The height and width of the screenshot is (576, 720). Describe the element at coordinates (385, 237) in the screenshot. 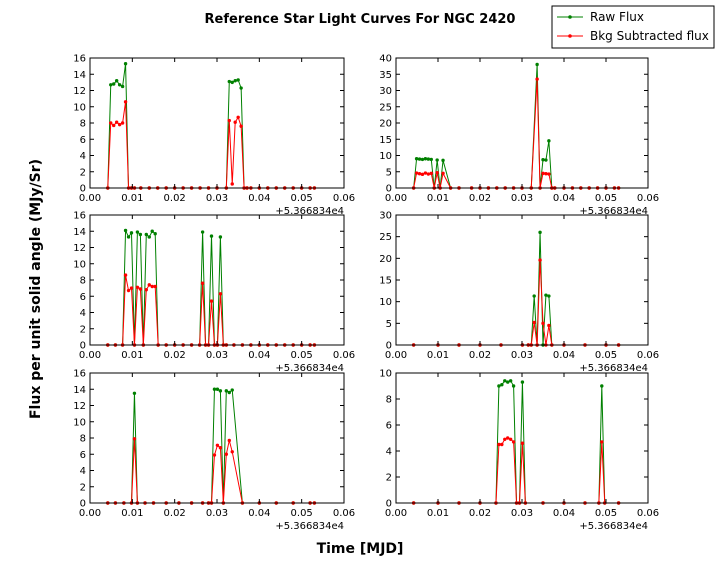

I see `y-tick-label: 25` at that location.